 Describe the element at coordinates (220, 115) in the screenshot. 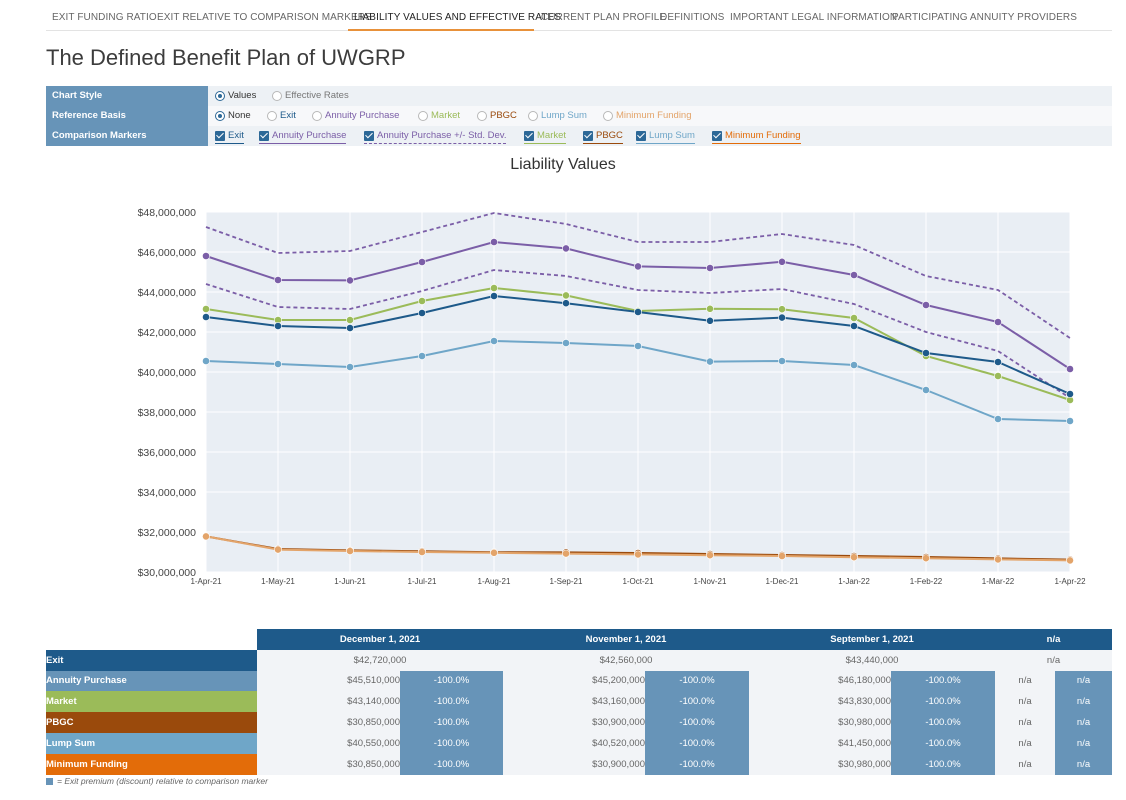

I see `radio-selected-icon` at that location.